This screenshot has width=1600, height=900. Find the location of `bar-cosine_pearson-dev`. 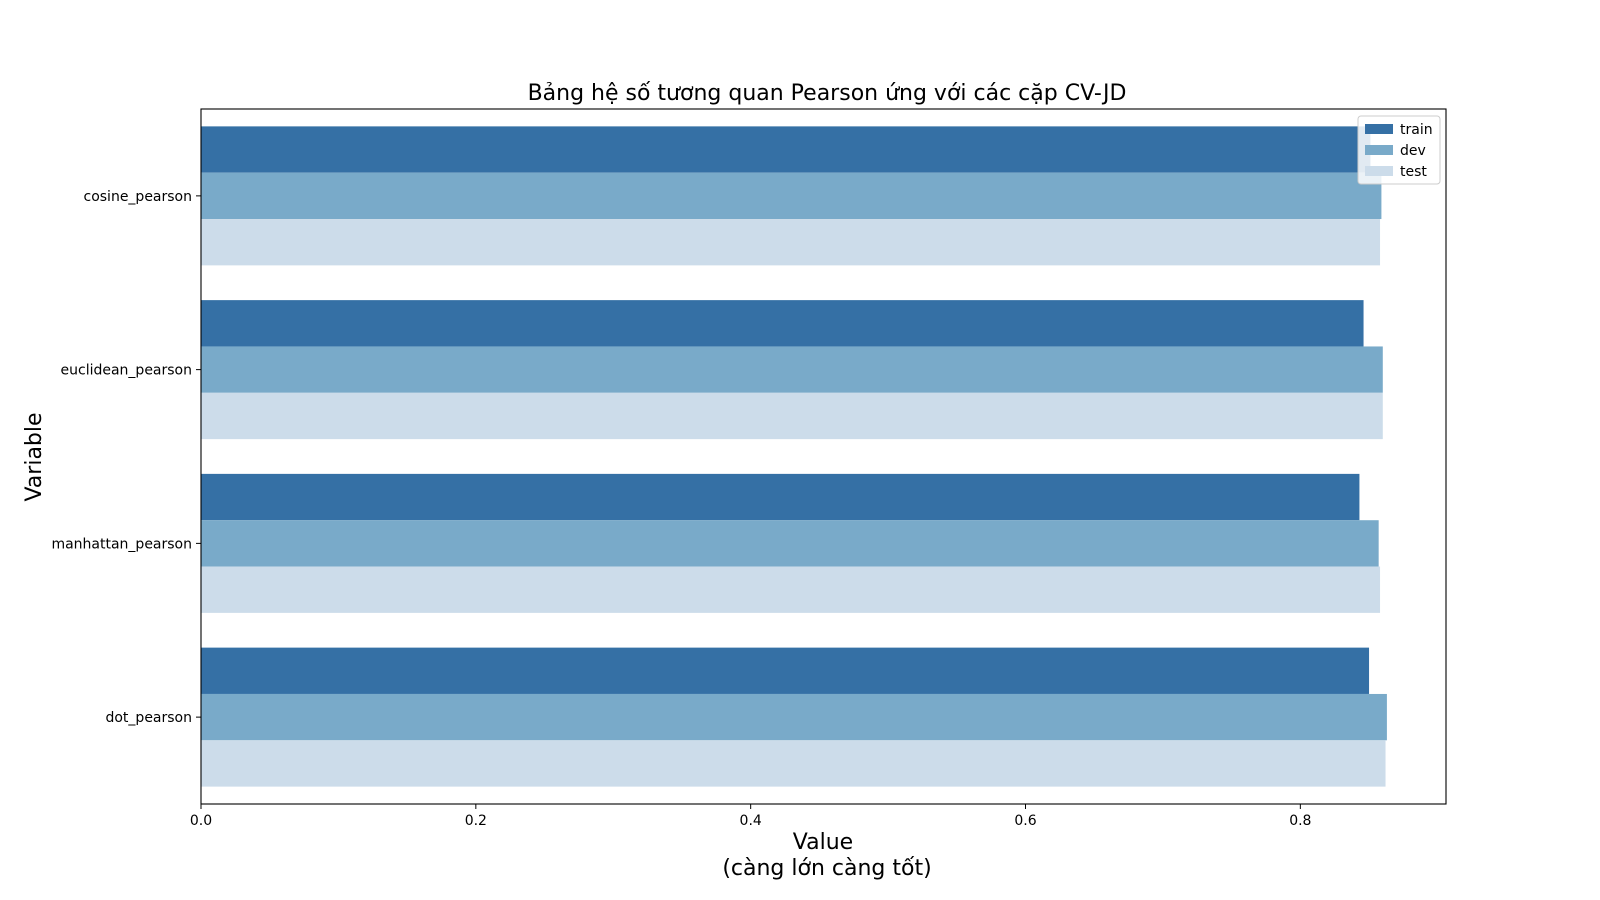

bar-cosine_pearson-dev is located at coordinates (791, 196).